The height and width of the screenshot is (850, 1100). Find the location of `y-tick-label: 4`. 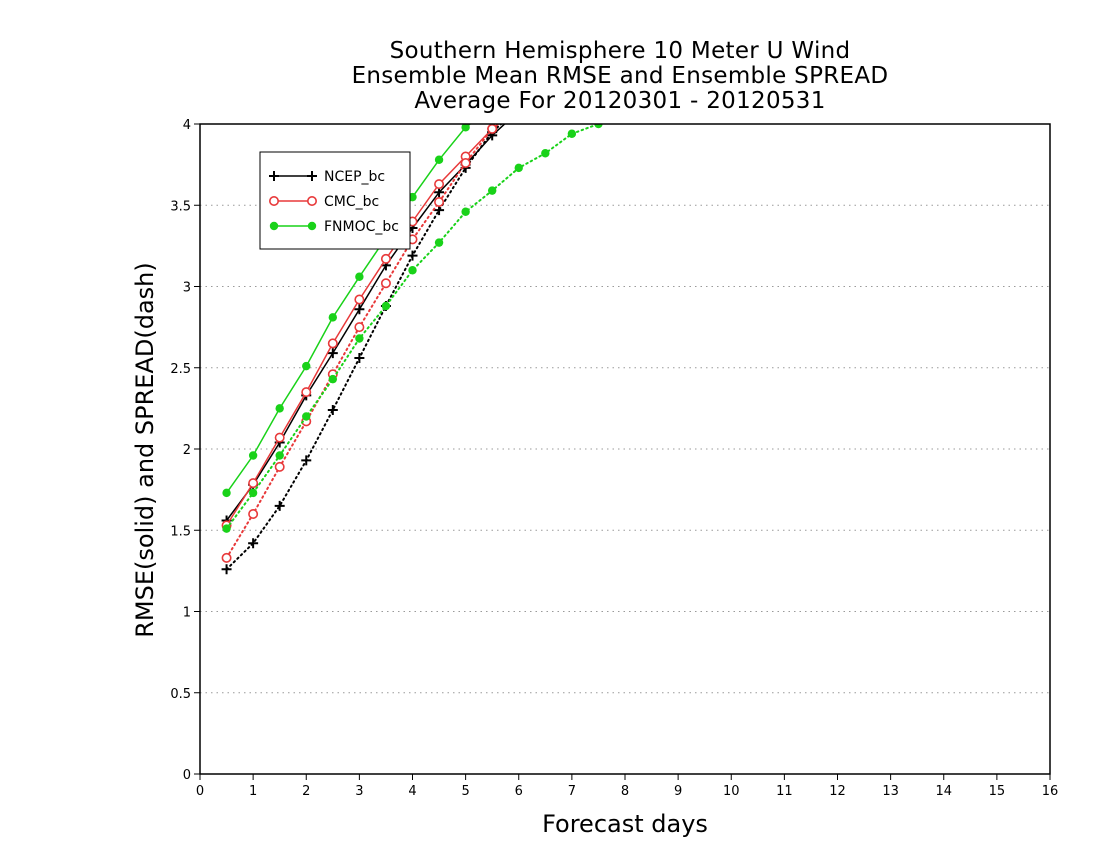

y-tick-label: 4 is located at coordinates (187, 125).